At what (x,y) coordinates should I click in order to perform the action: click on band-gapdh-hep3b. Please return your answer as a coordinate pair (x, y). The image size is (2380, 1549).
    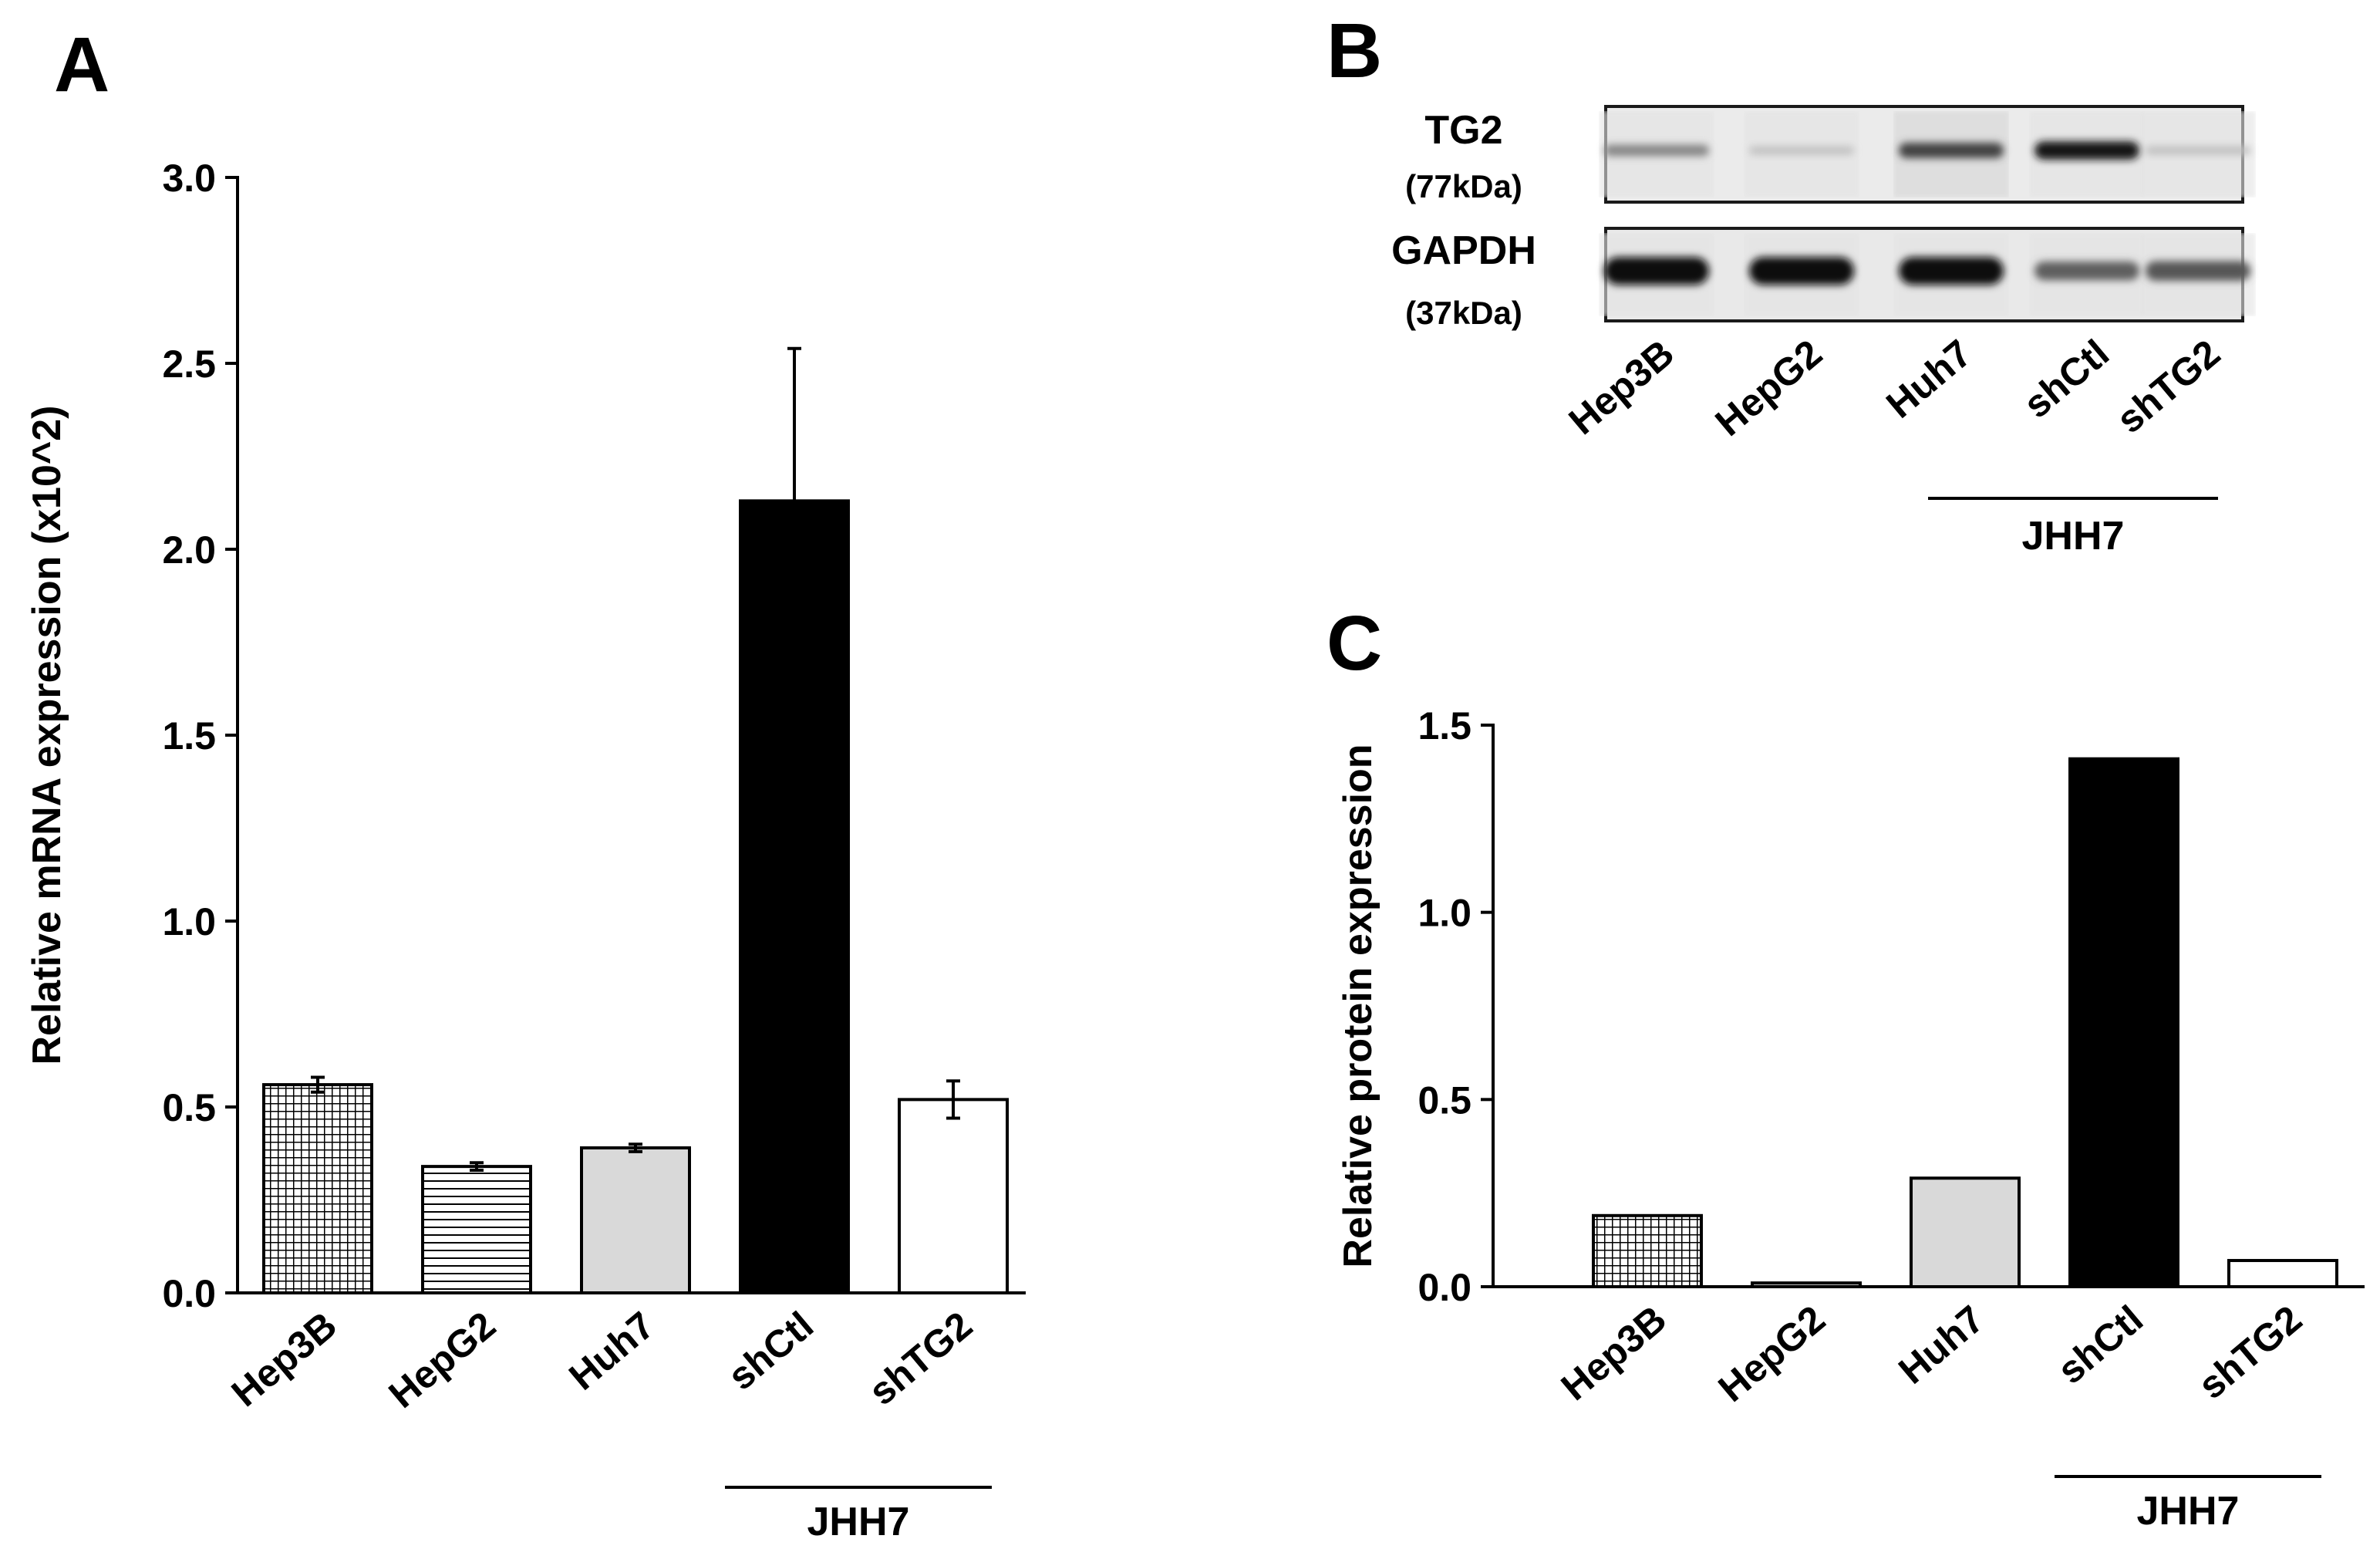
    Looking at the image, I should click on (1657, 271).